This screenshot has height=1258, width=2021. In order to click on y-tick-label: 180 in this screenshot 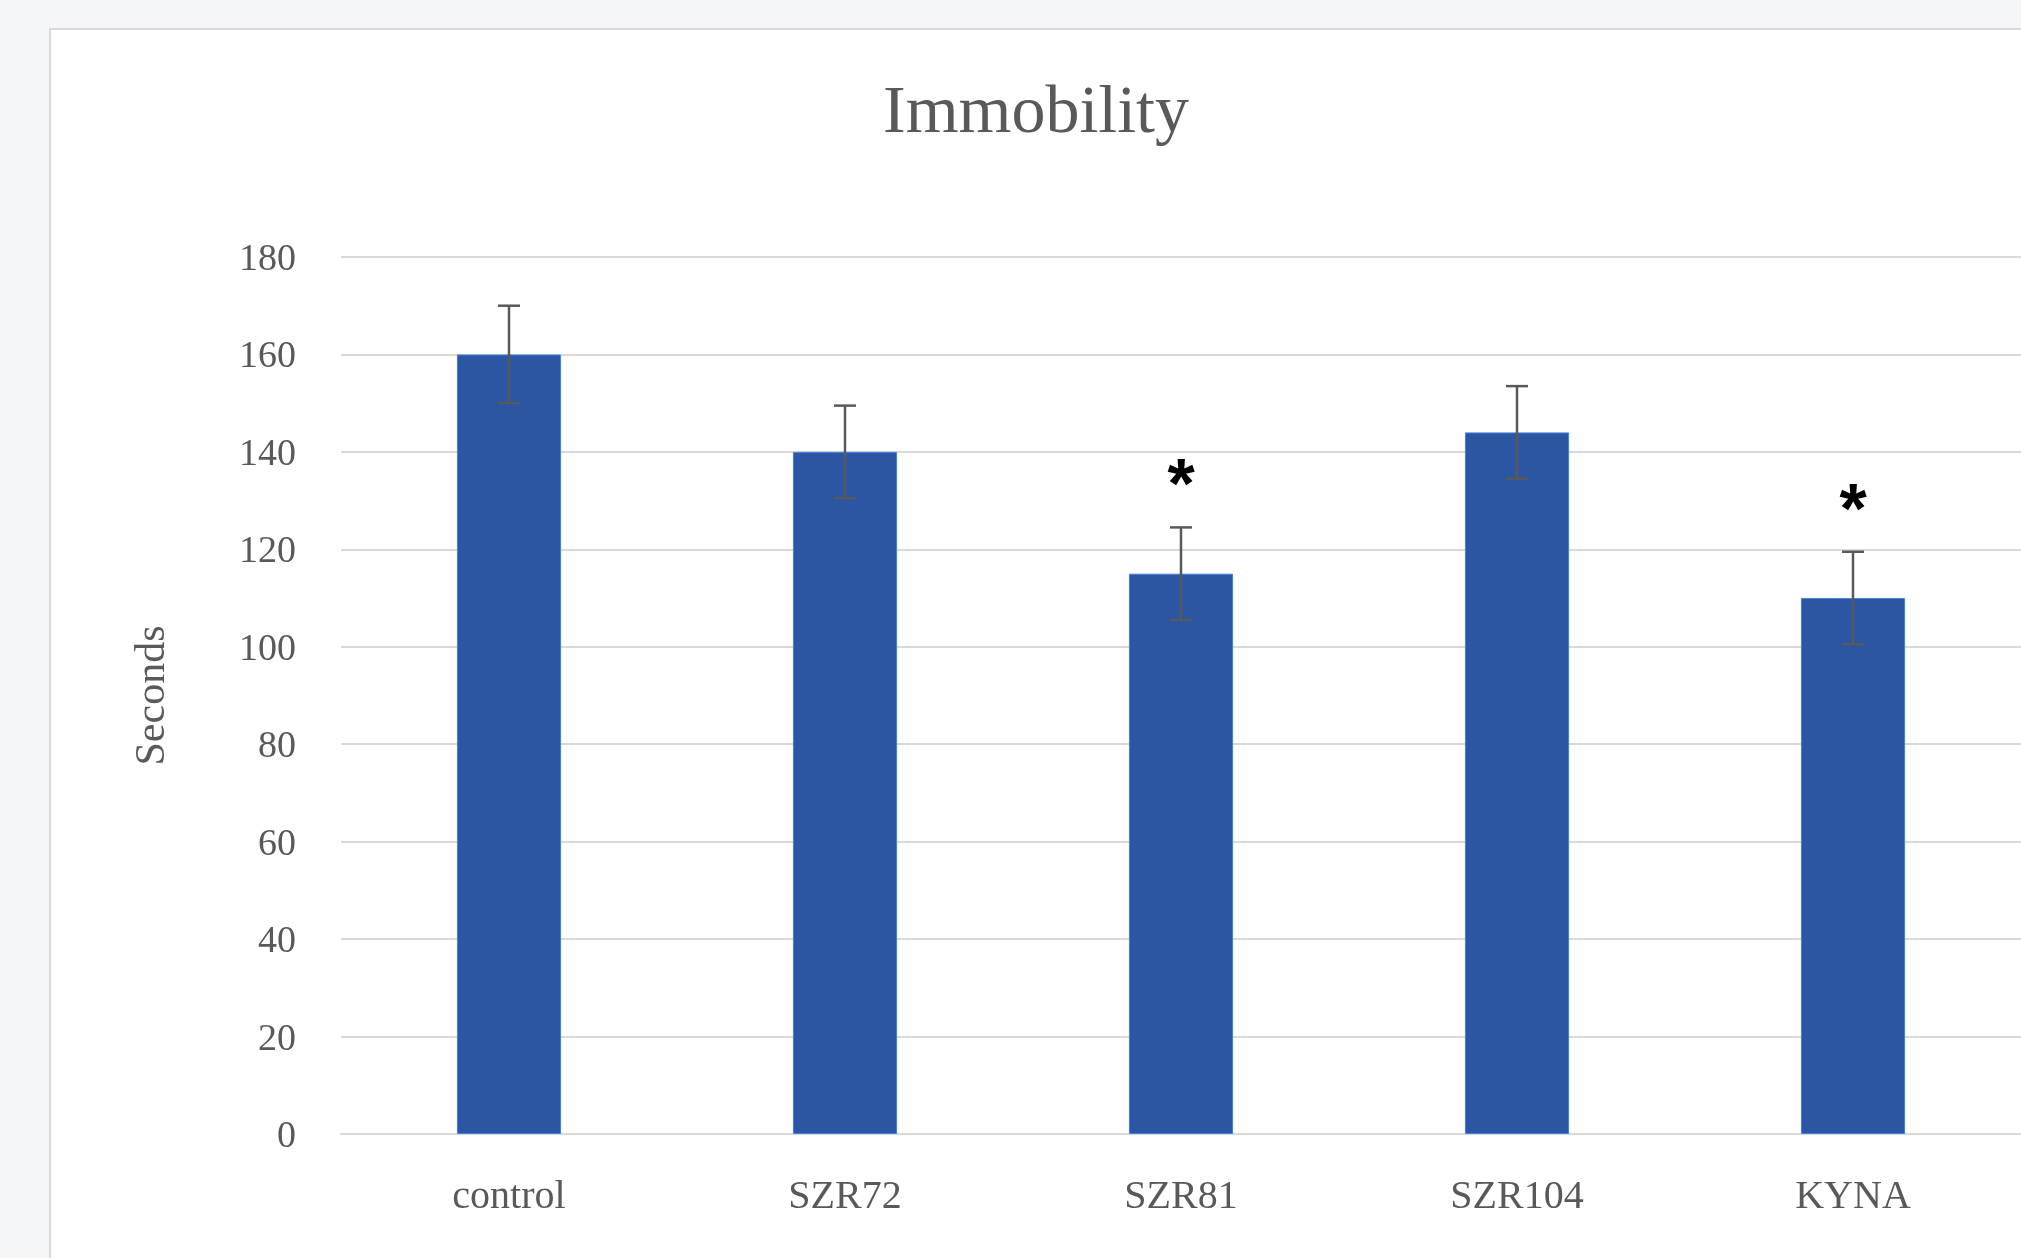, I will do `click(267, 257)`.